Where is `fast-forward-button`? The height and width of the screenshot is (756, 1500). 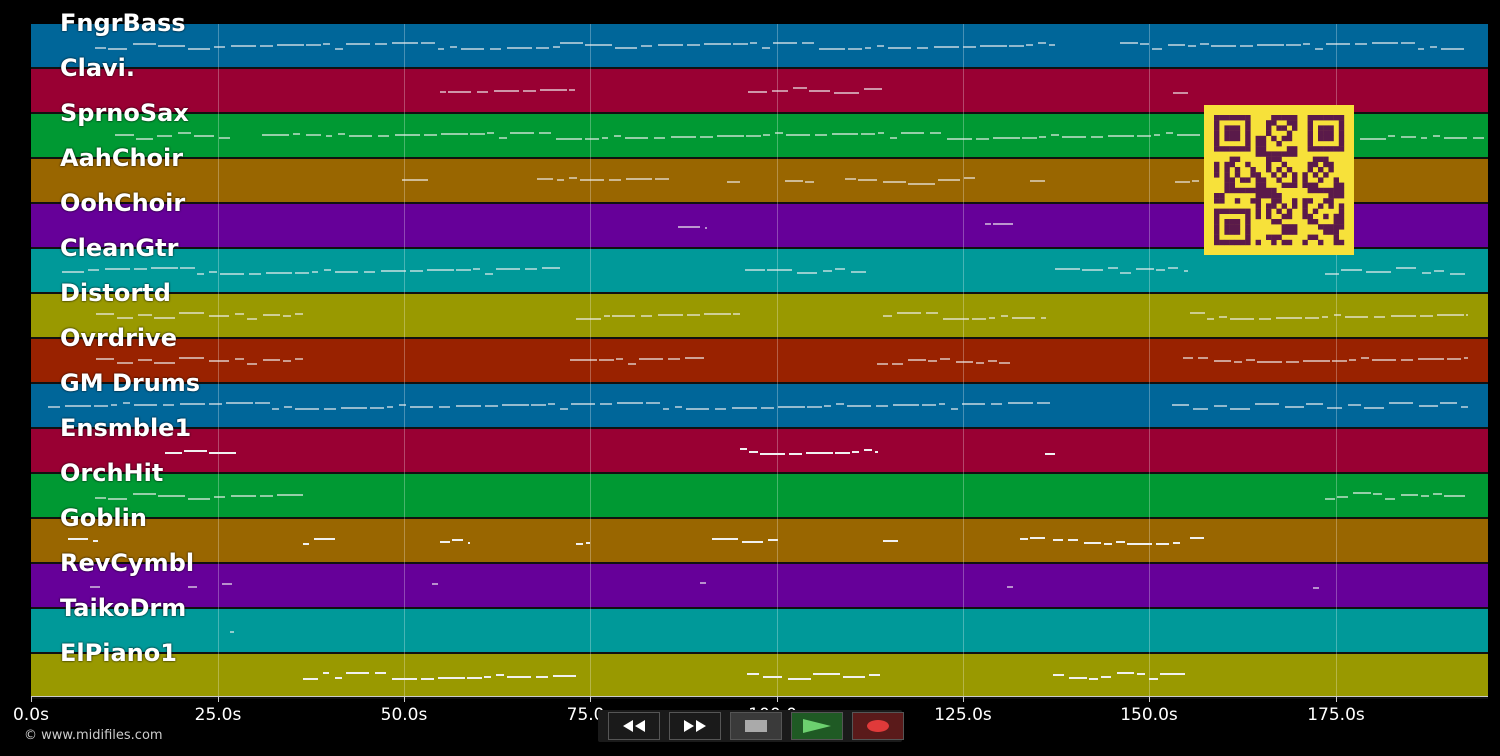
fast-forward-button is located at coordinates (695, 726).